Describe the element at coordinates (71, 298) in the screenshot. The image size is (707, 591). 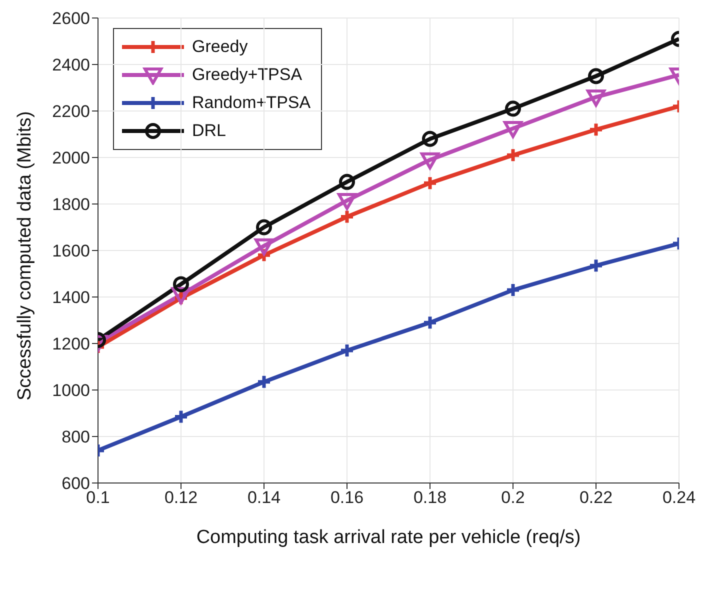
I see `y-tick-label: 1400` at that location.